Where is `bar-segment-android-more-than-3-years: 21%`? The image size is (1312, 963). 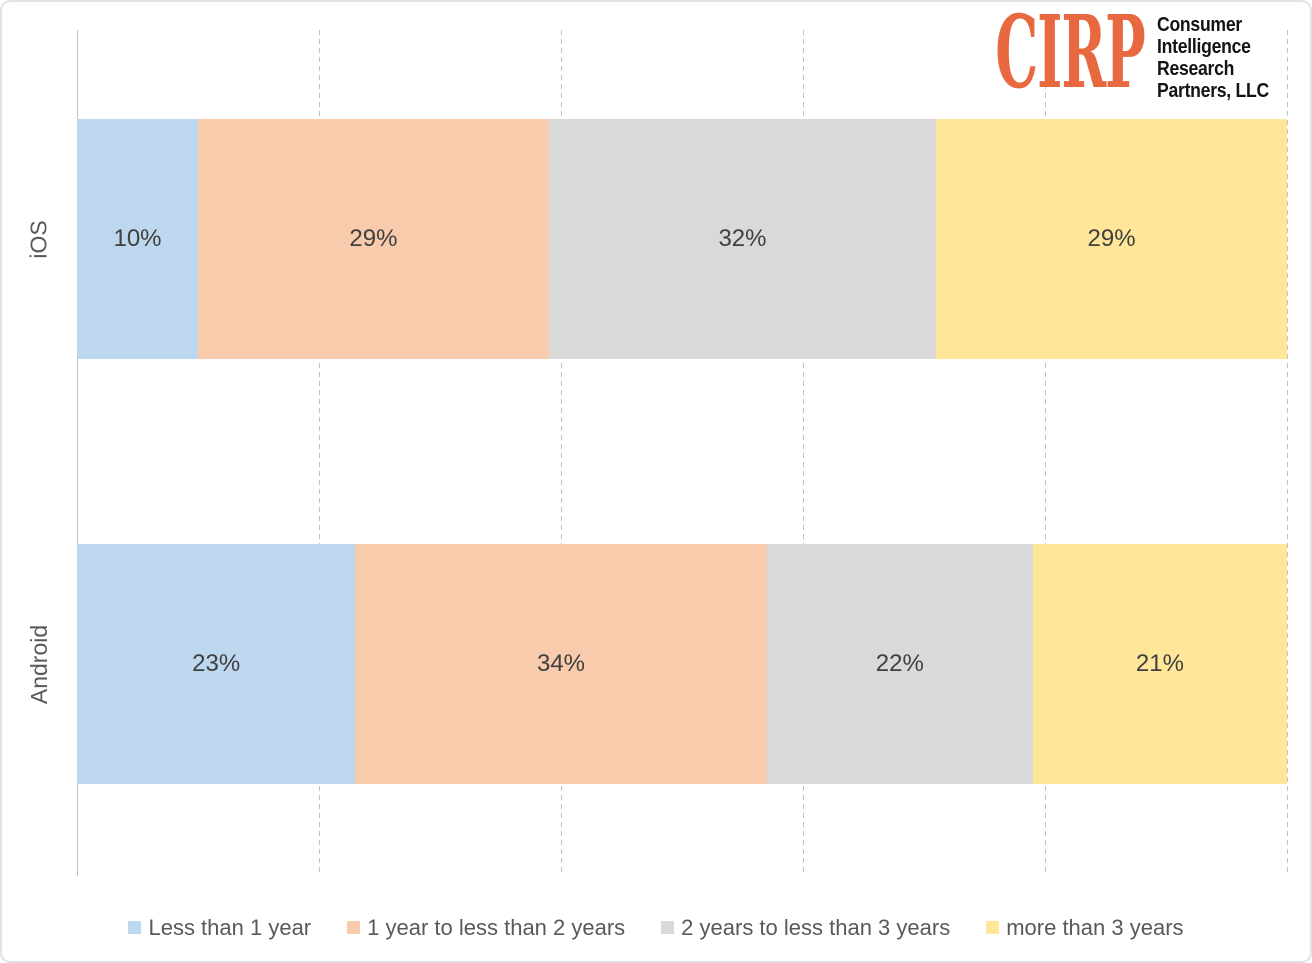 bar-segment-android-more-than-3-years: 21% is located at coordinates (1159, 664).